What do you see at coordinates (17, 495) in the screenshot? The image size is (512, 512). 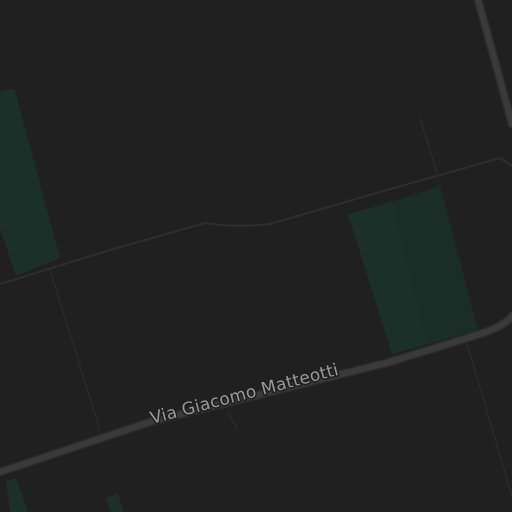 I see `vegetation-area-bottom-left` at bounding box center [17, 495].